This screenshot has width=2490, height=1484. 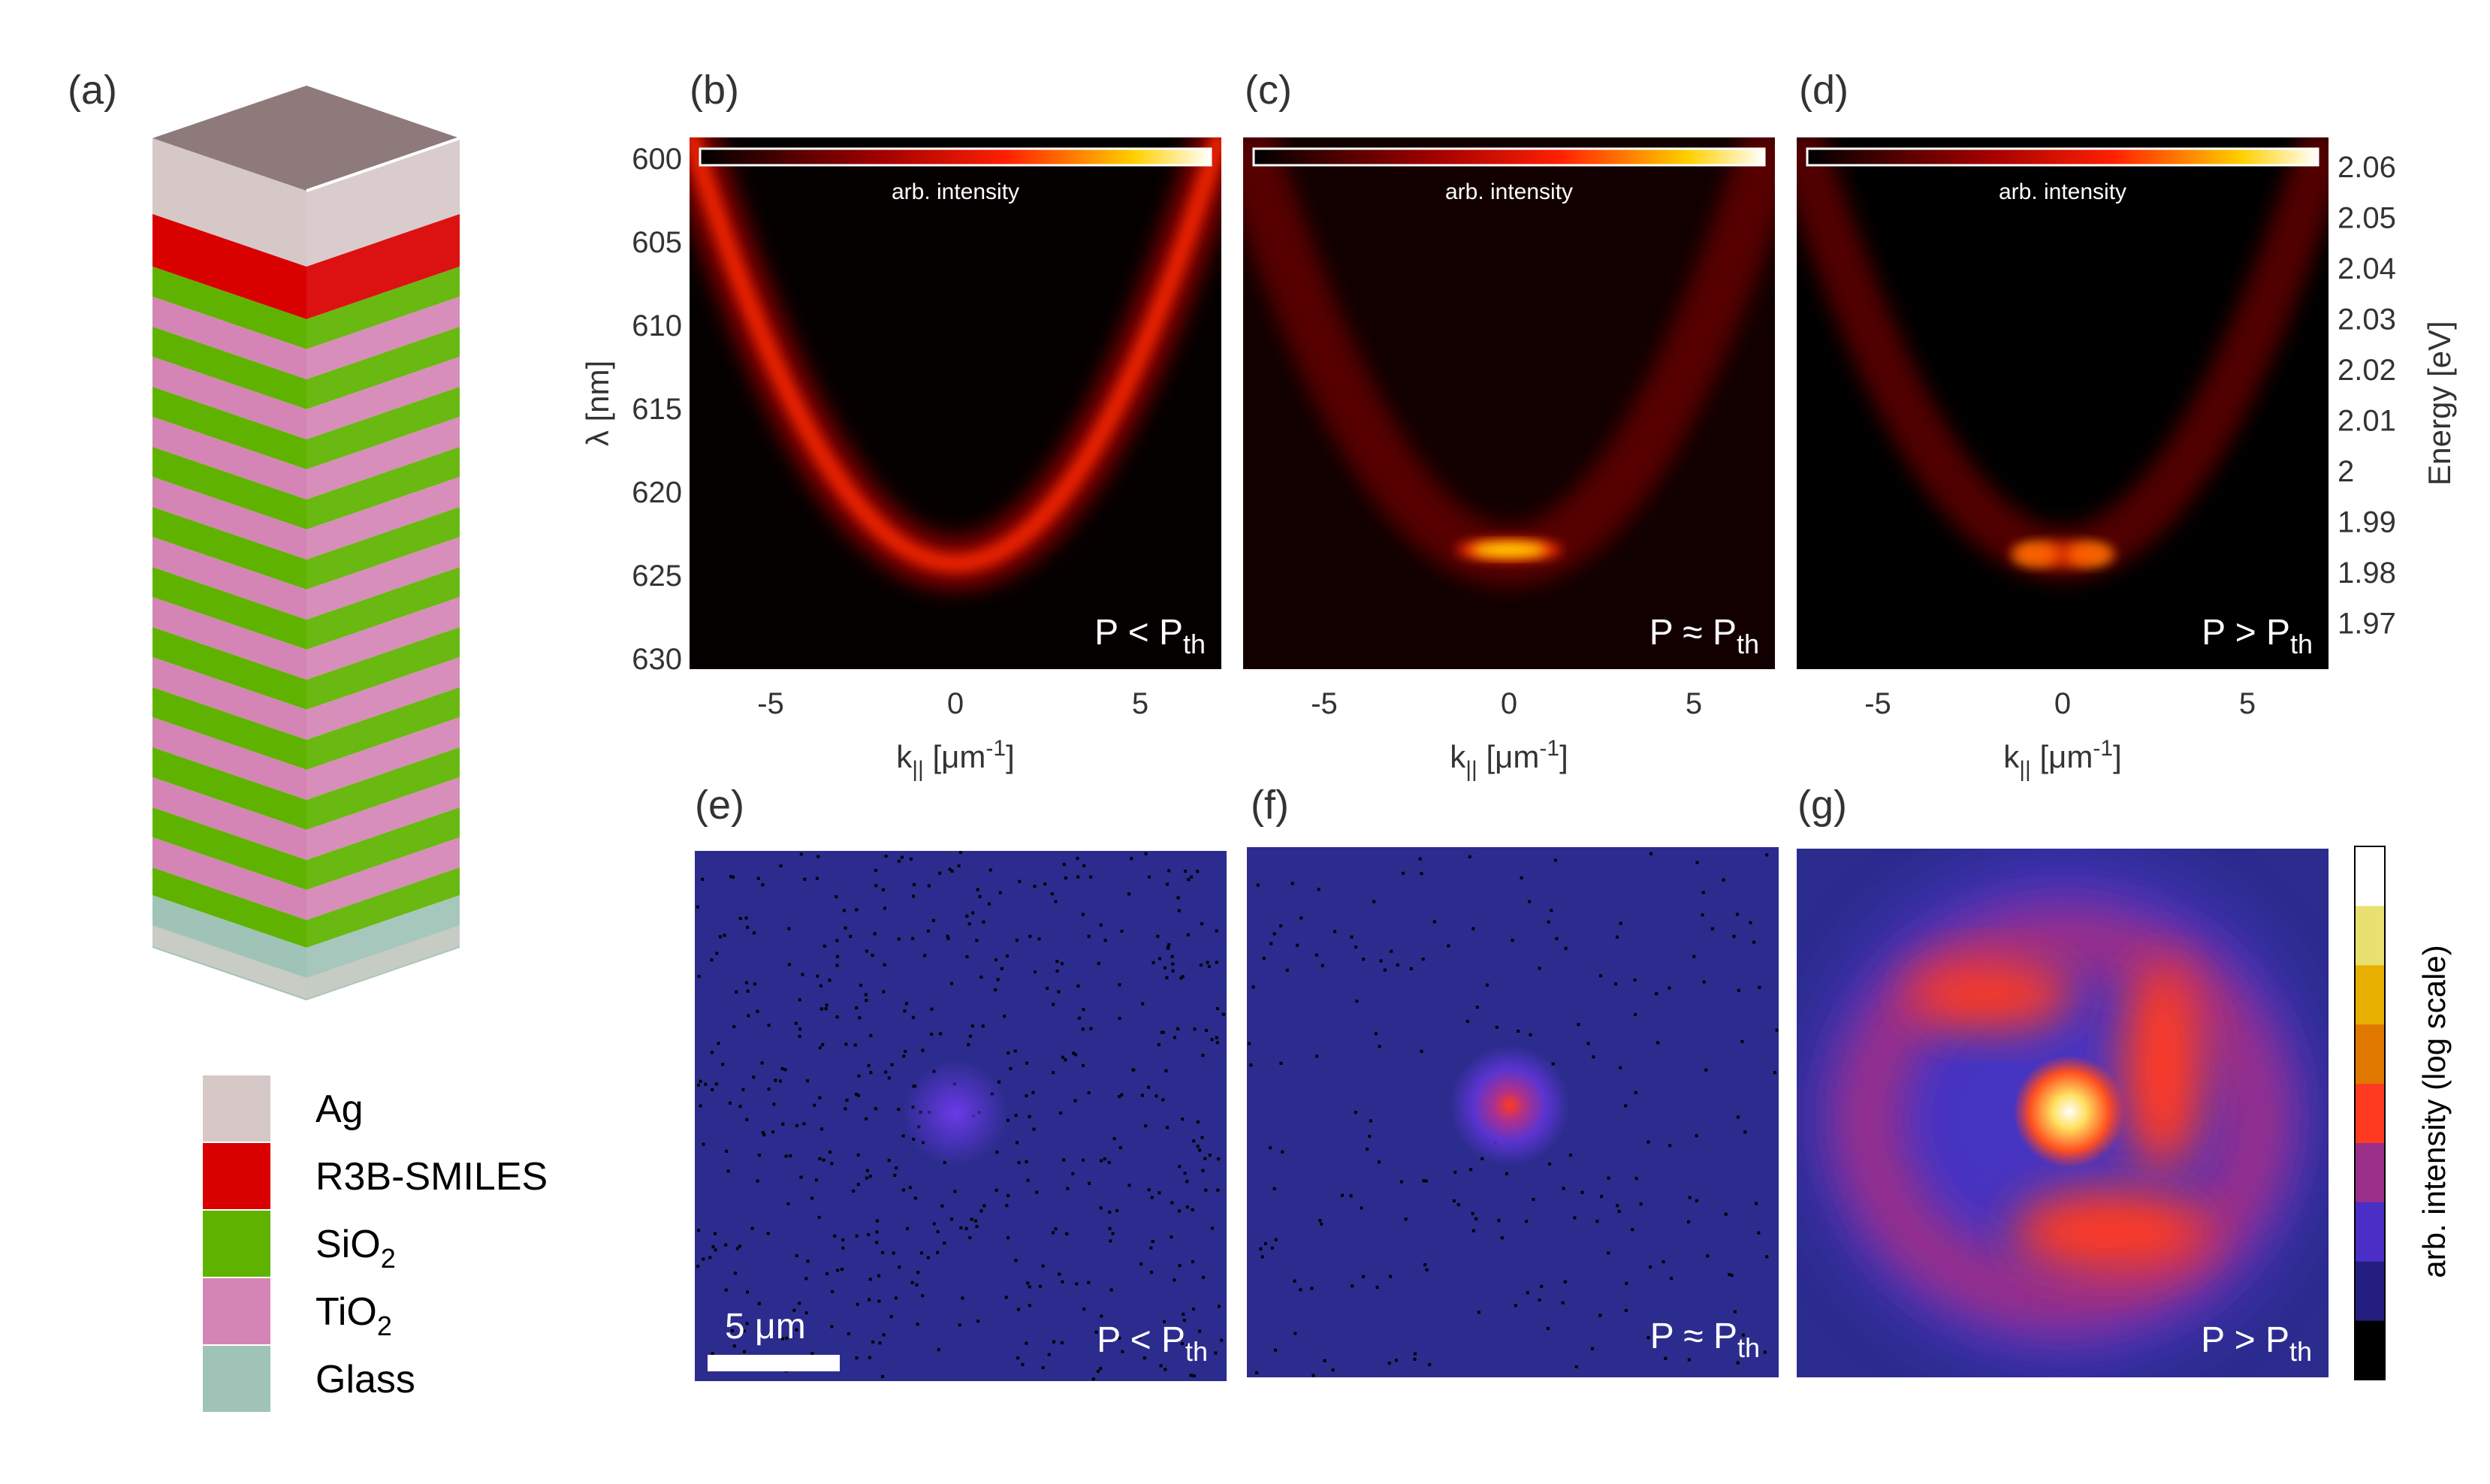 What do you see at coordinates (657, 159) in the screenshot?
I see `y-left-tick-label: 600` at bounding box center [657, 159].